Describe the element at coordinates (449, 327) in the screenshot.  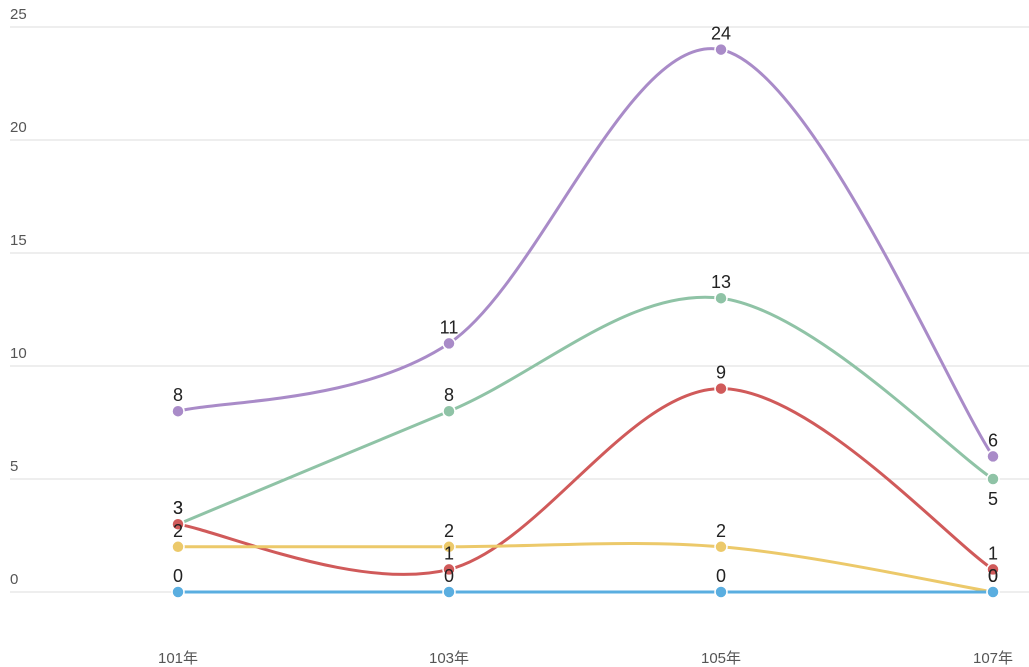
I see `data-label: 11` at that location.